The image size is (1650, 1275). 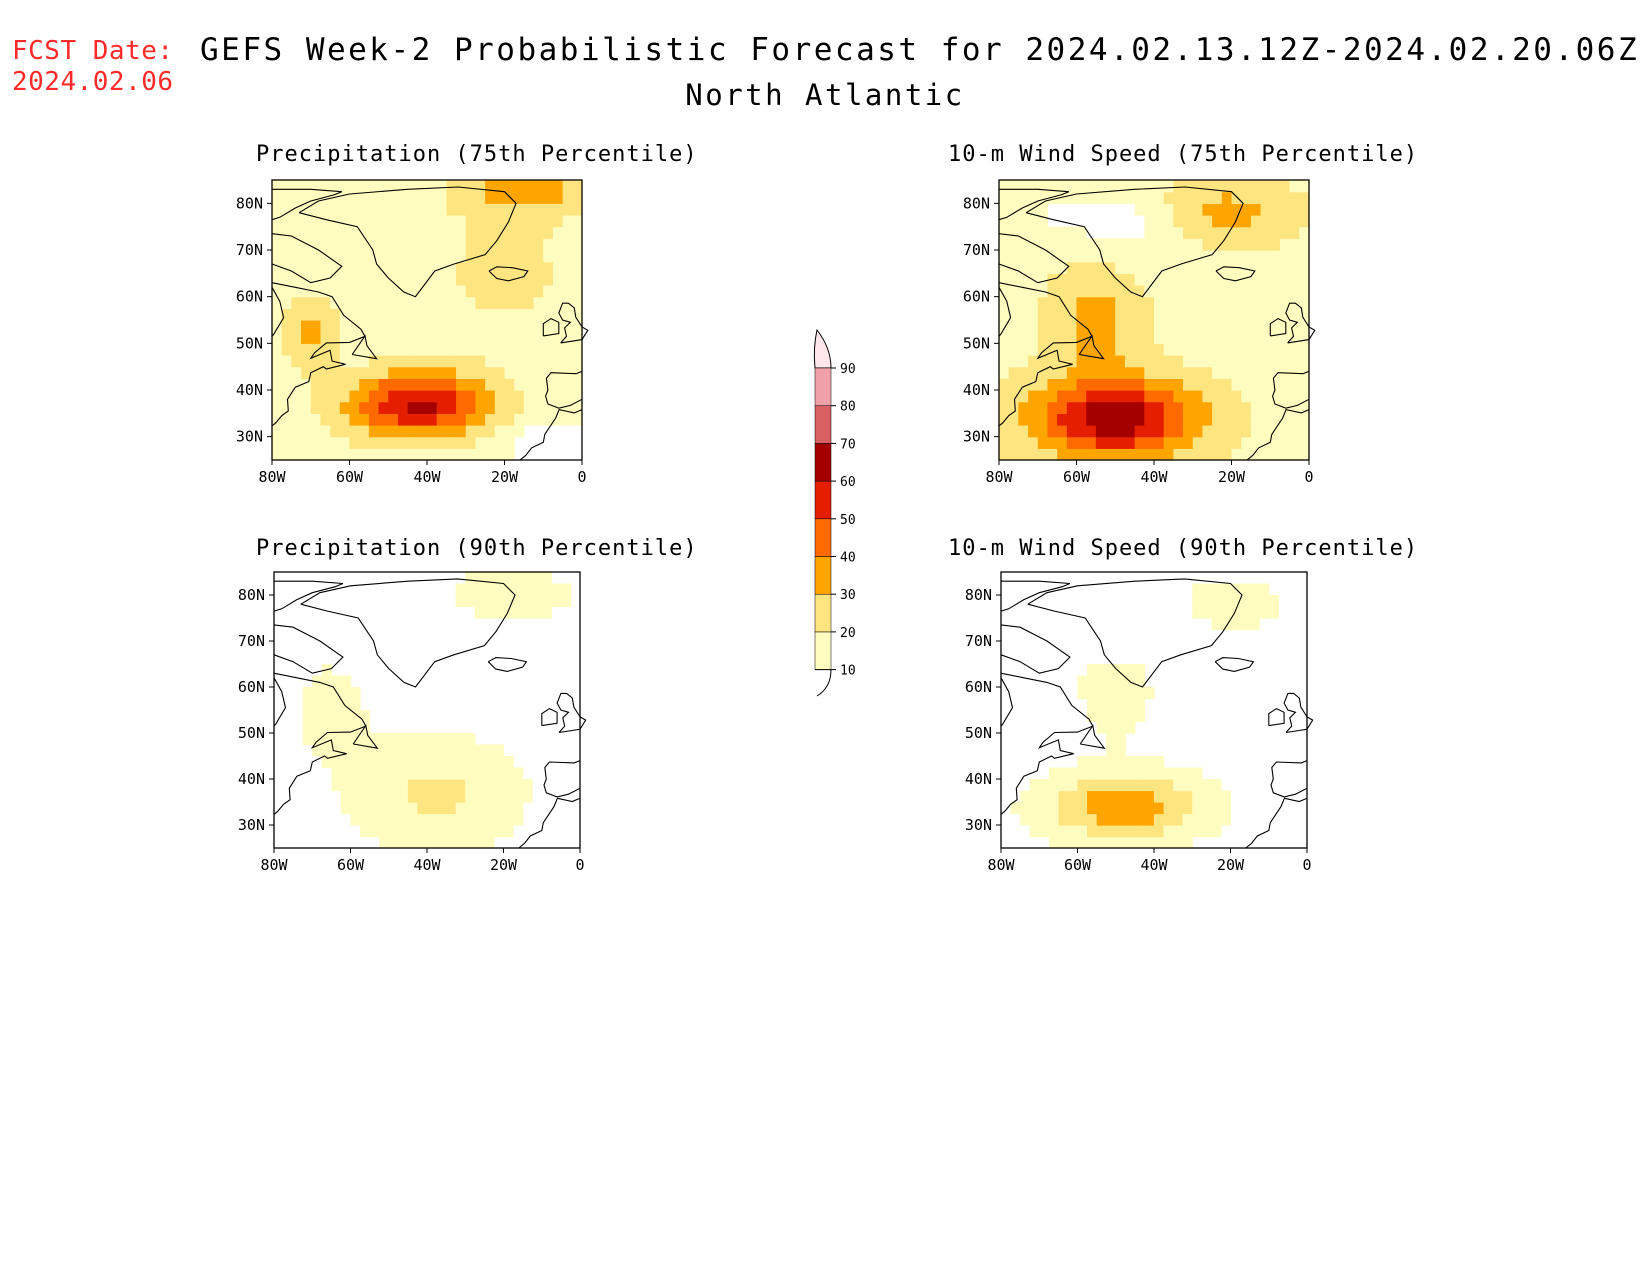 I want to click on legend-swatch, so click(x=823, y=575).